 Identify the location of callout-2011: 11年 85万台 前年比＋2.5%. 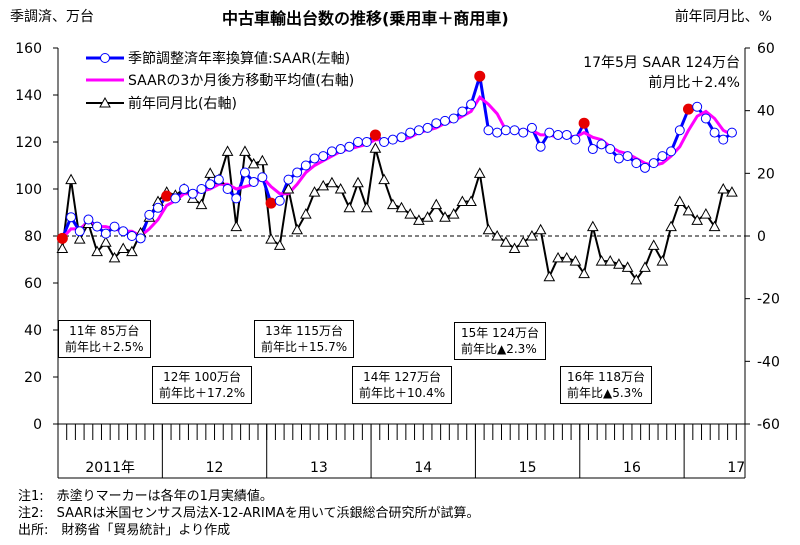
(104, 339).